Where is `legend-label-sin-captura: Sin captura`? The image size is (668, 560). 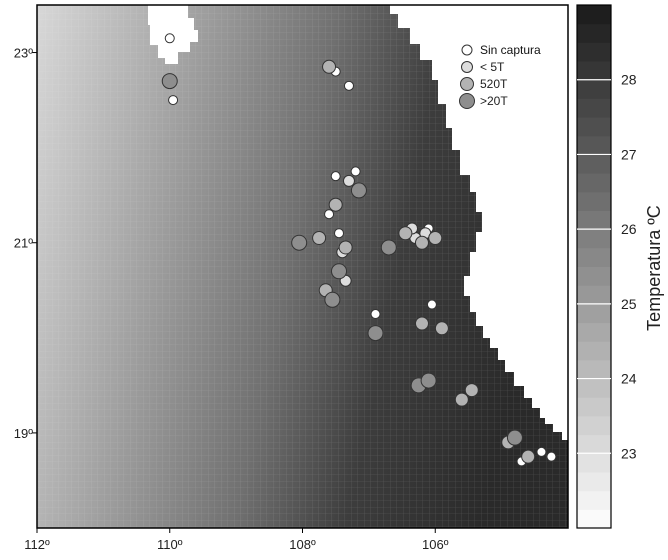 legend-label-sin-captura: Sin captura is located at coordinates (510, 50).